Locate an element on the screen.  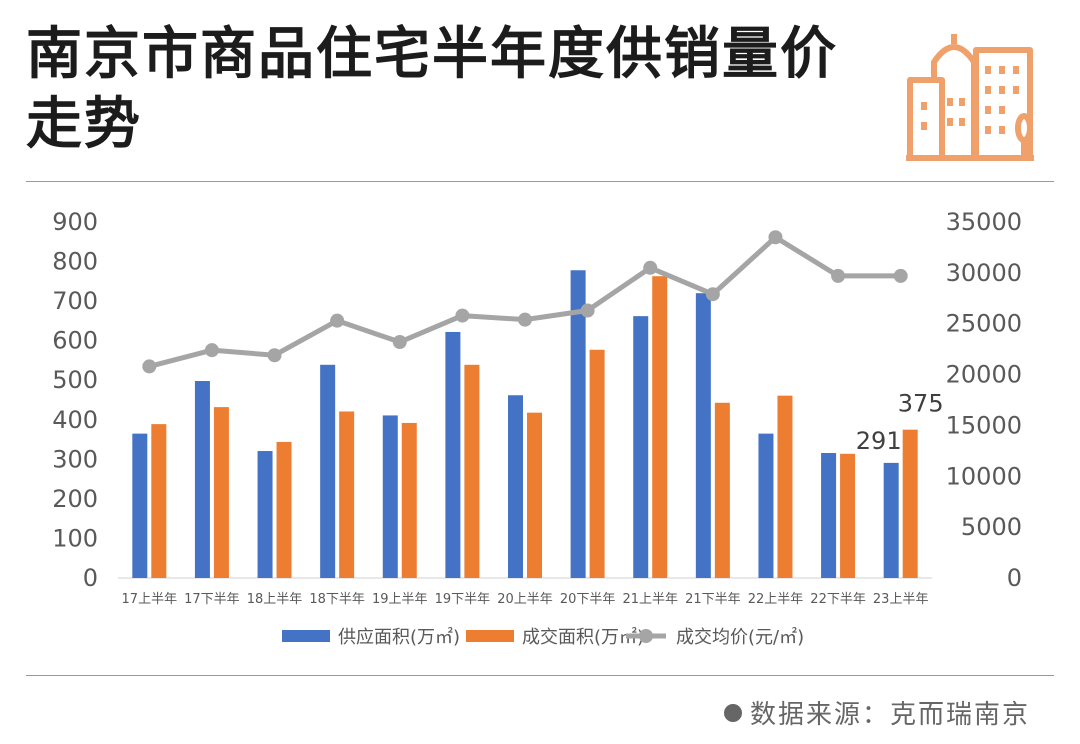
x-axis-tick-label: 17上半年 is located at coordinates (150, 599).